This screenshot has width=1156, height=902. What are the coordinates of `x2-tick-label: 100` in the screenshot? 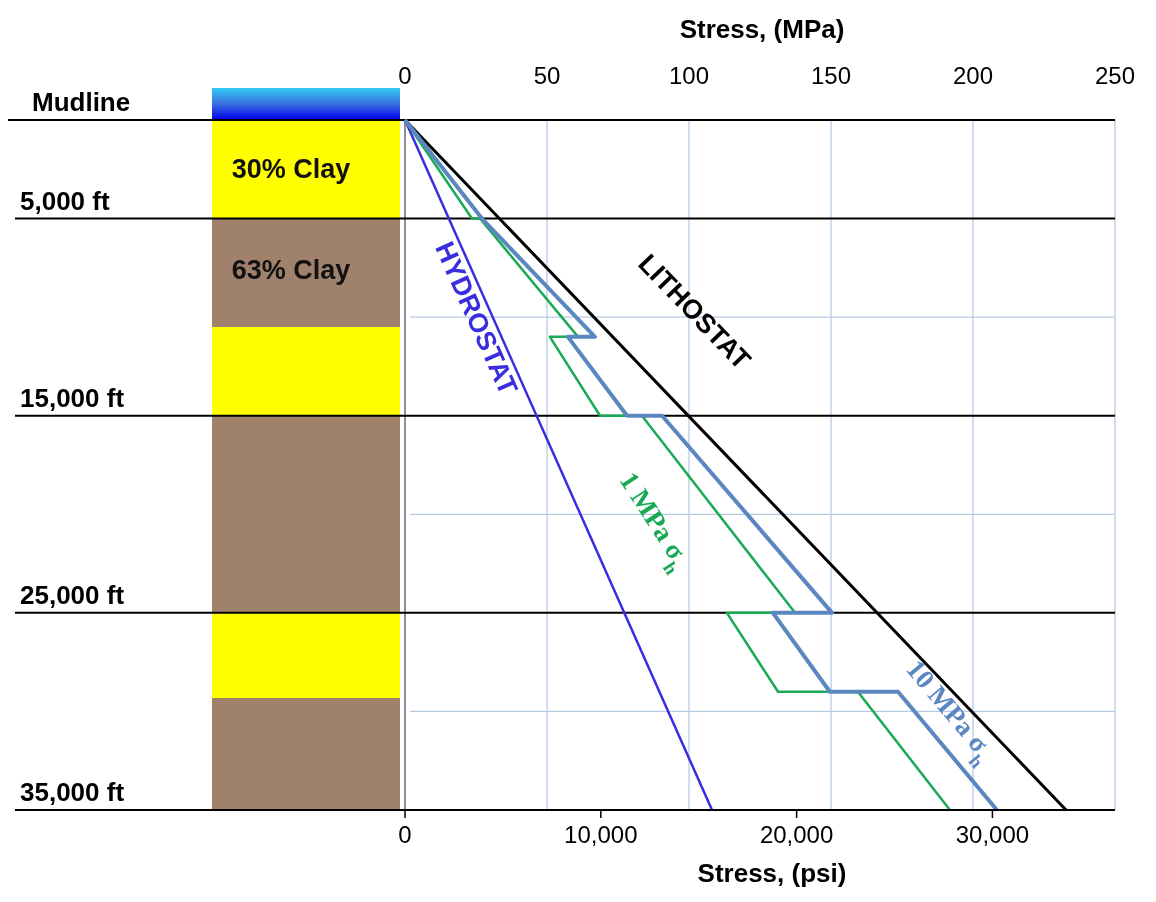 It's located at (689, 75).